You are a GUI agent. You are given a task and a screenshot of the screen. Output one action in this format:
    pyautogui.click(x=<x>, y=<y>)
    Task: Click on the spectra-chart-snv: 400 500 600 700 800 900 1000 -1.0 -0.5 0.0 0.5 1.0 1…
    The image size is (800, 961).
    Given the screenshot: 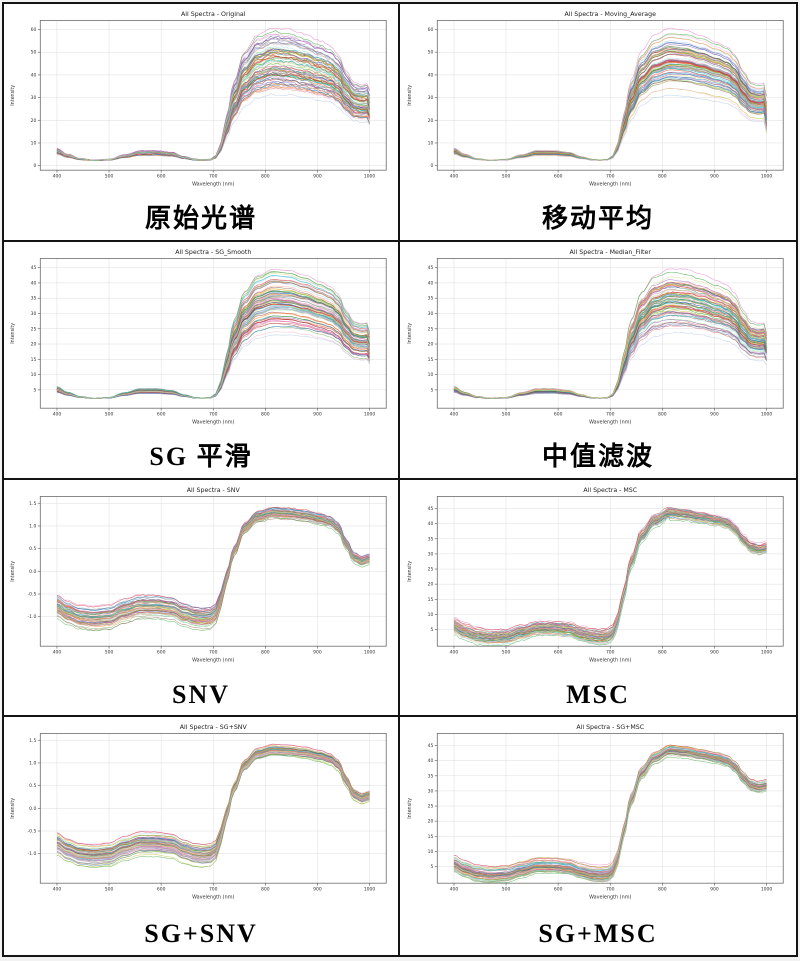 What is the action you would take?
    pyautogui.click(x=198, y=575)
    